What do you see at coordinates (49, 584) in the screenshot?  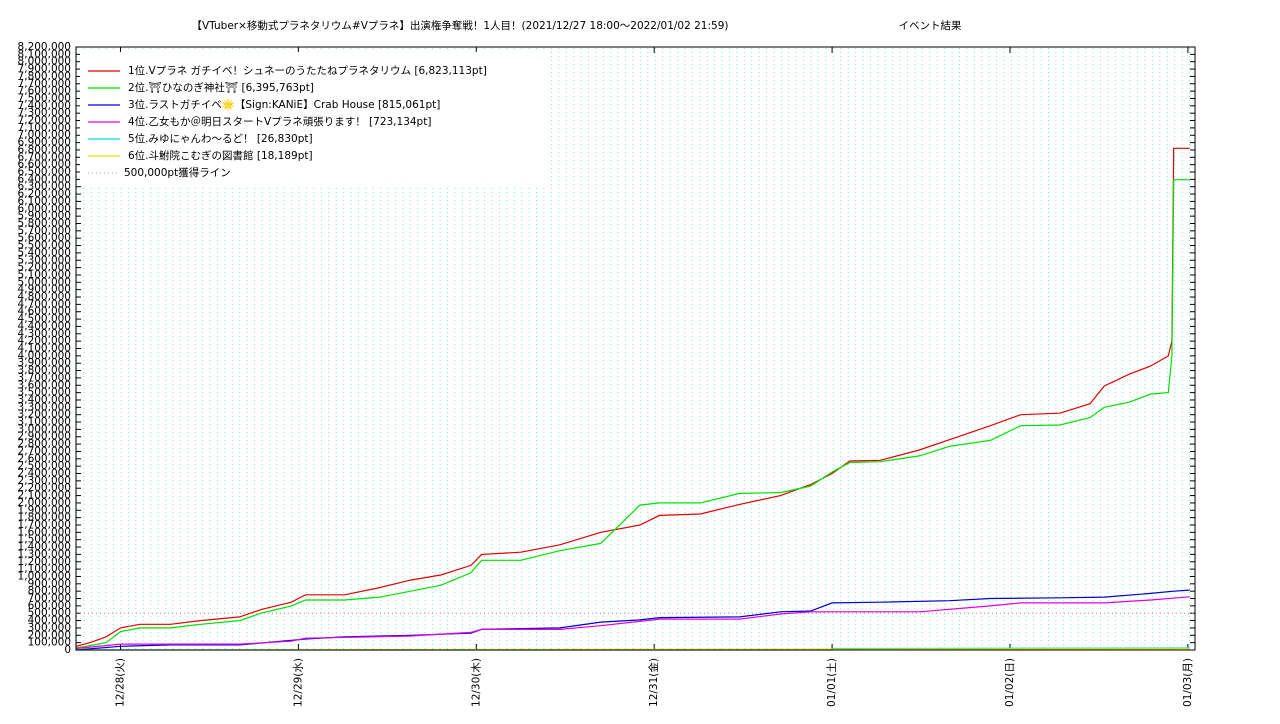 I see `y-tick-label: 900,000` at bounding box center [49, 584].